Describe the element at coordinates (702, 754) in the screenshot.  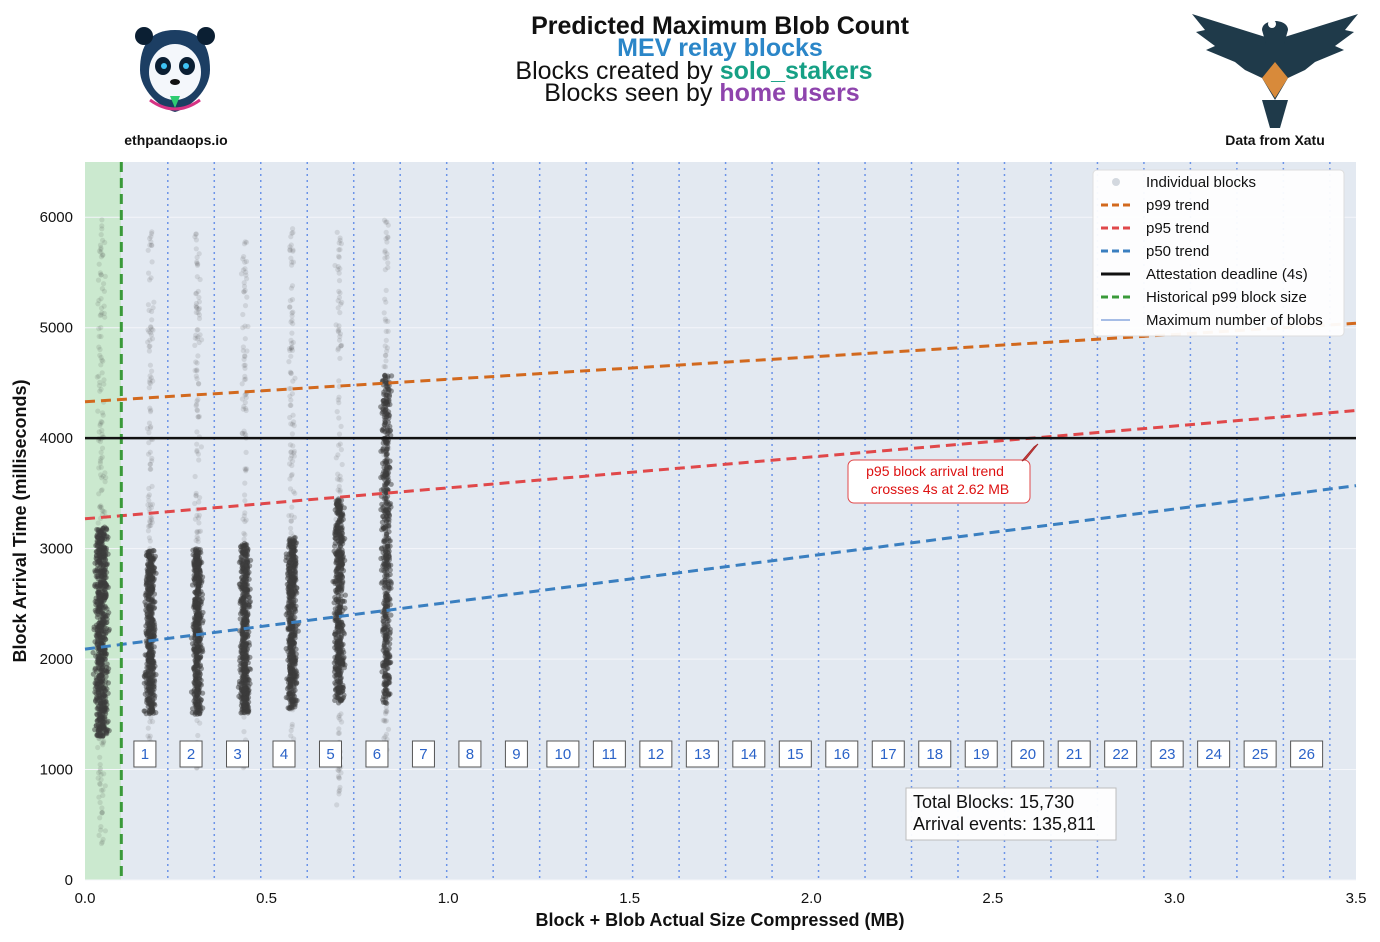
I see `blob-label: 13` at that location.